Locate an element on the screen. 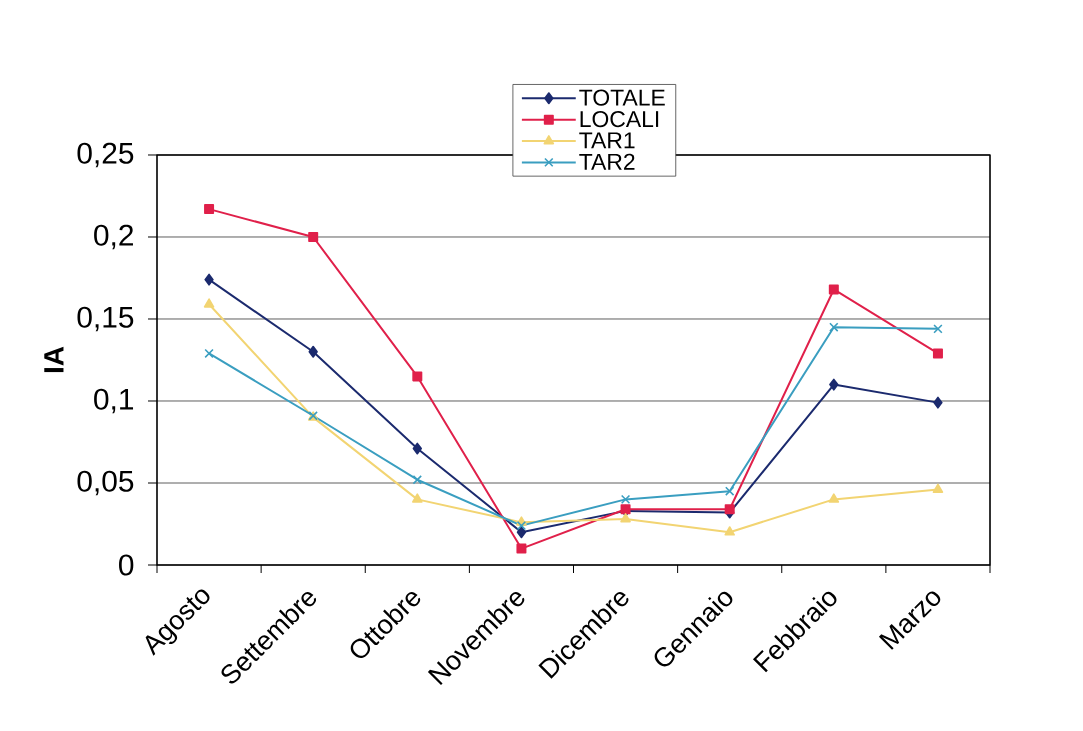 The image size is (1083, 731). legend-label: TOTALE is located at coordinates (622, 97).